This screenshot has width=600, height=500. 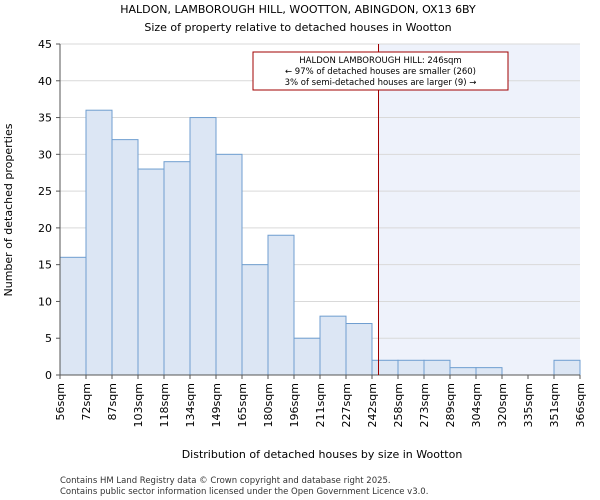 I want to click on bar-196sqm, so click(x=307, y=356).